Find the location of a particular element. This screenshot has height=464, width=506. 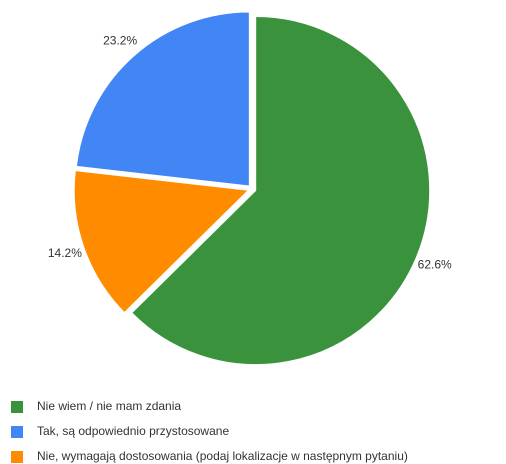

legend-label: Tak, są odpowiednio przystosowane is located at coordinates (133, 431).